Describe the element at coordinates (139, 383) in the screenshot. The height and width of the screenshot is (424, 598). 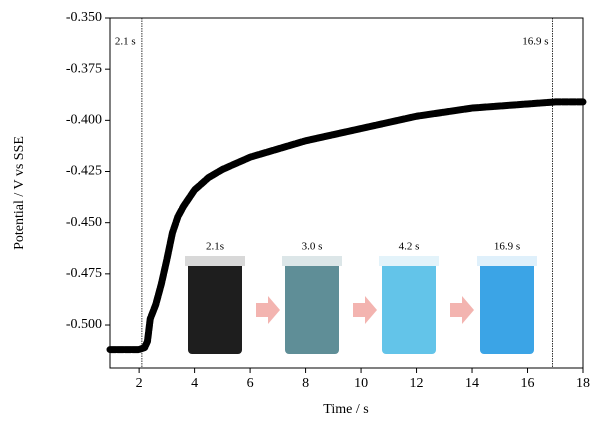
I see `x-tick-label: 2` at that location.